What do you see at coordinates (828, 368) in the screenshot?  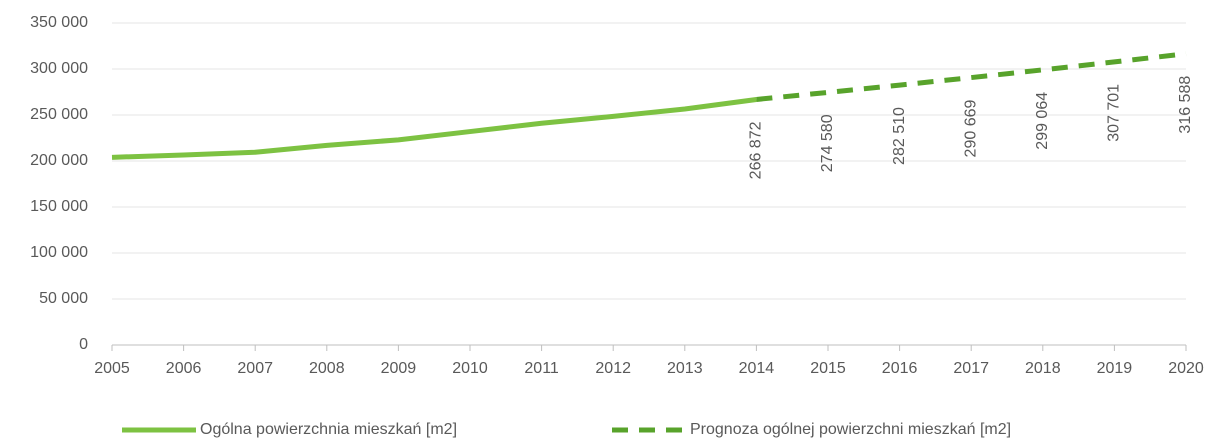 I see `x-tick-label: 2015` at bounding box center [828, 368].